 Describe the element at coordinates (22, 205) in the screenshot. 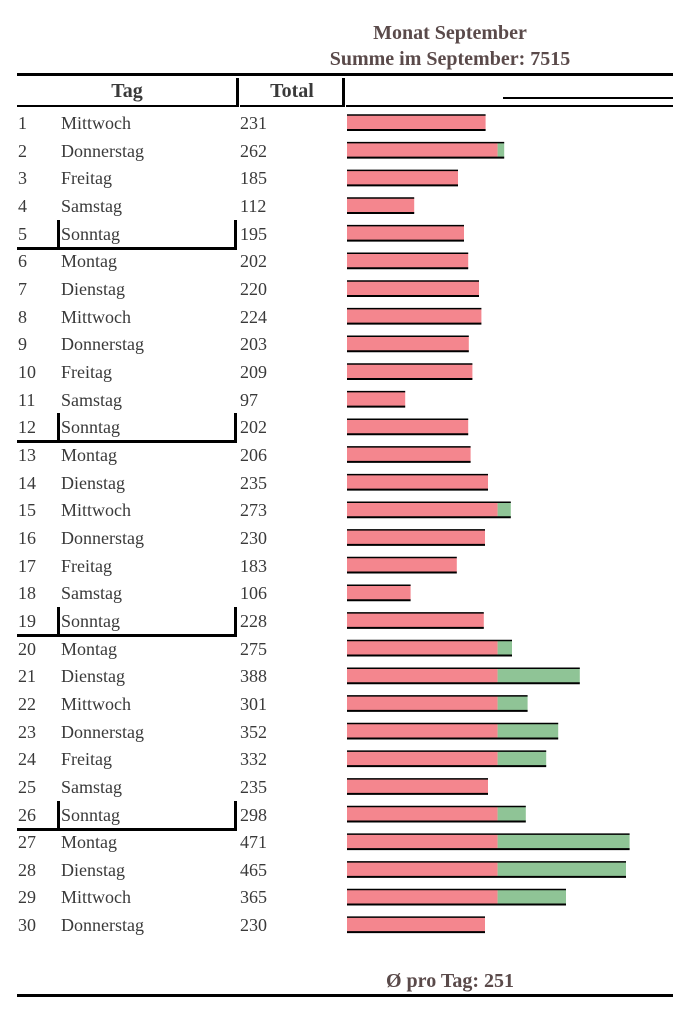

I see `day-number: 4` at that location.